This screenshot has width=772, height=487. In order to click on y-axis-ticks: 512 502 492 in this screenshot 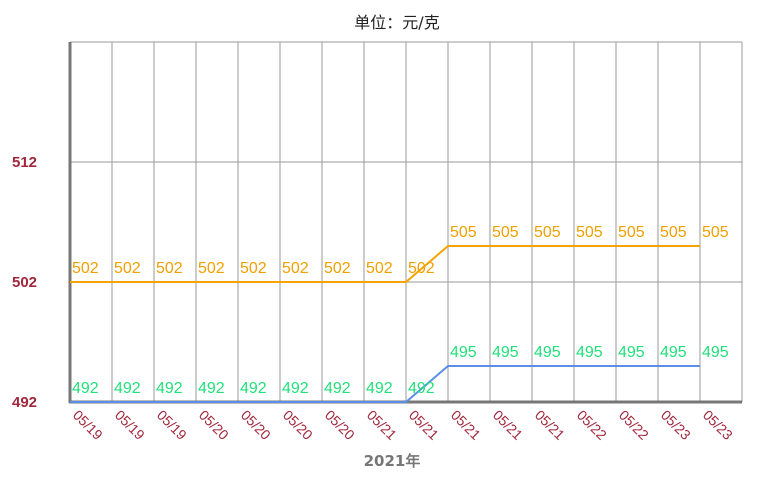, I will do `click(24, 282)`.